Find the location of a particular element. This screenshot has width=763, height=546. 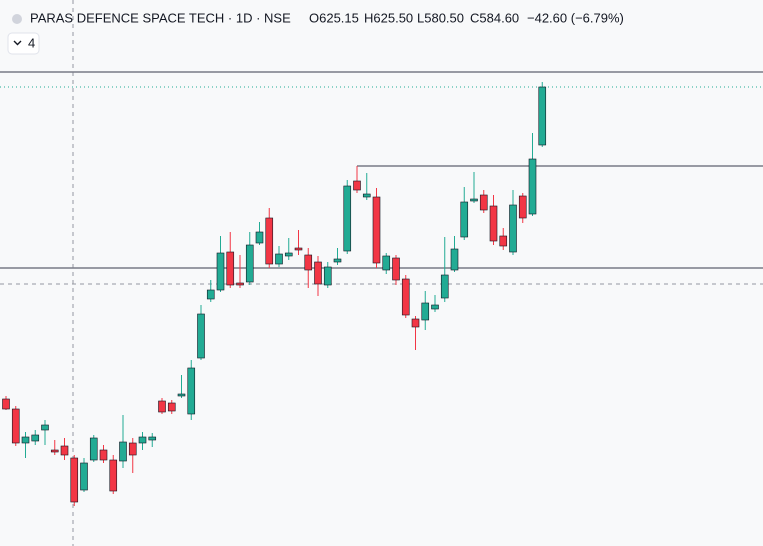

symbol-icon is located at coordinates (17, 19).